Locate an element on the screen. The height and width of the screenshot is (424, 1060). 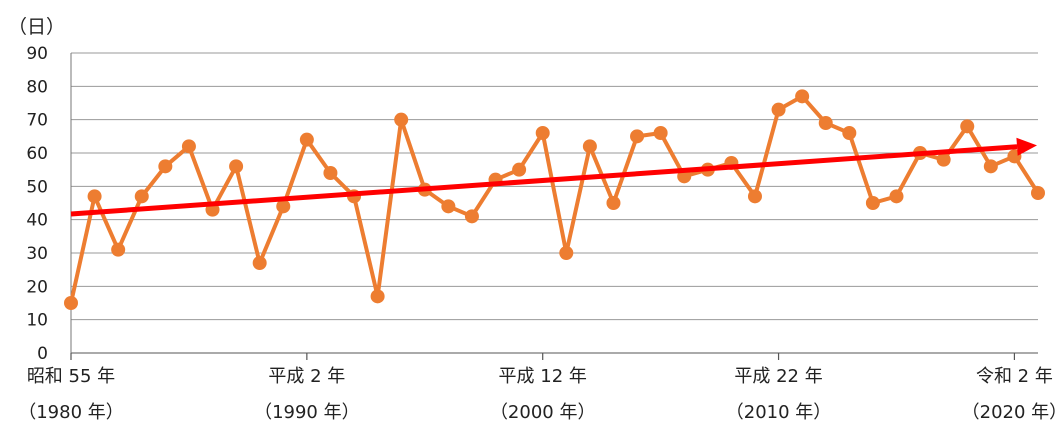
x-tick-label-year: （1980 年） is located at coordinates (71, 412).